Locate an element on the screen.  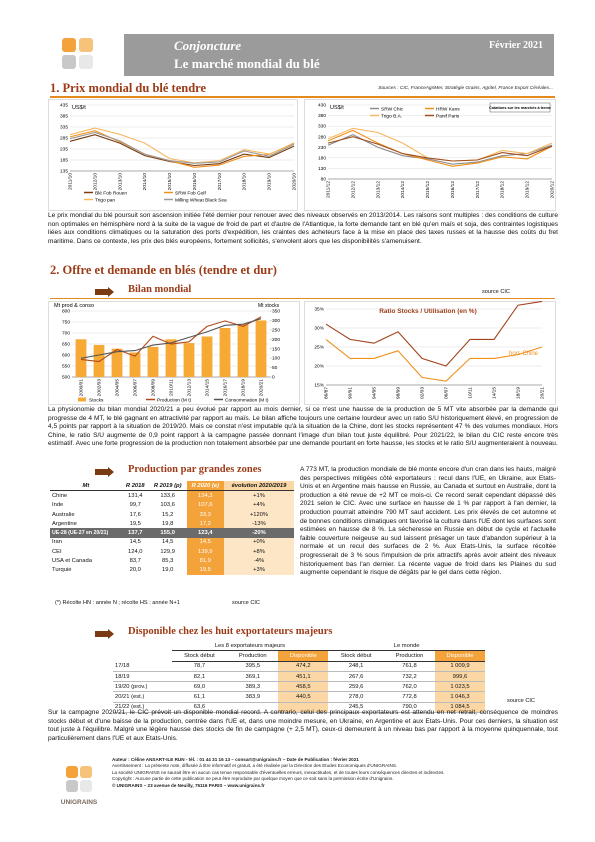
x-tick-label: 20/21 is located at coordinates (543, 393).